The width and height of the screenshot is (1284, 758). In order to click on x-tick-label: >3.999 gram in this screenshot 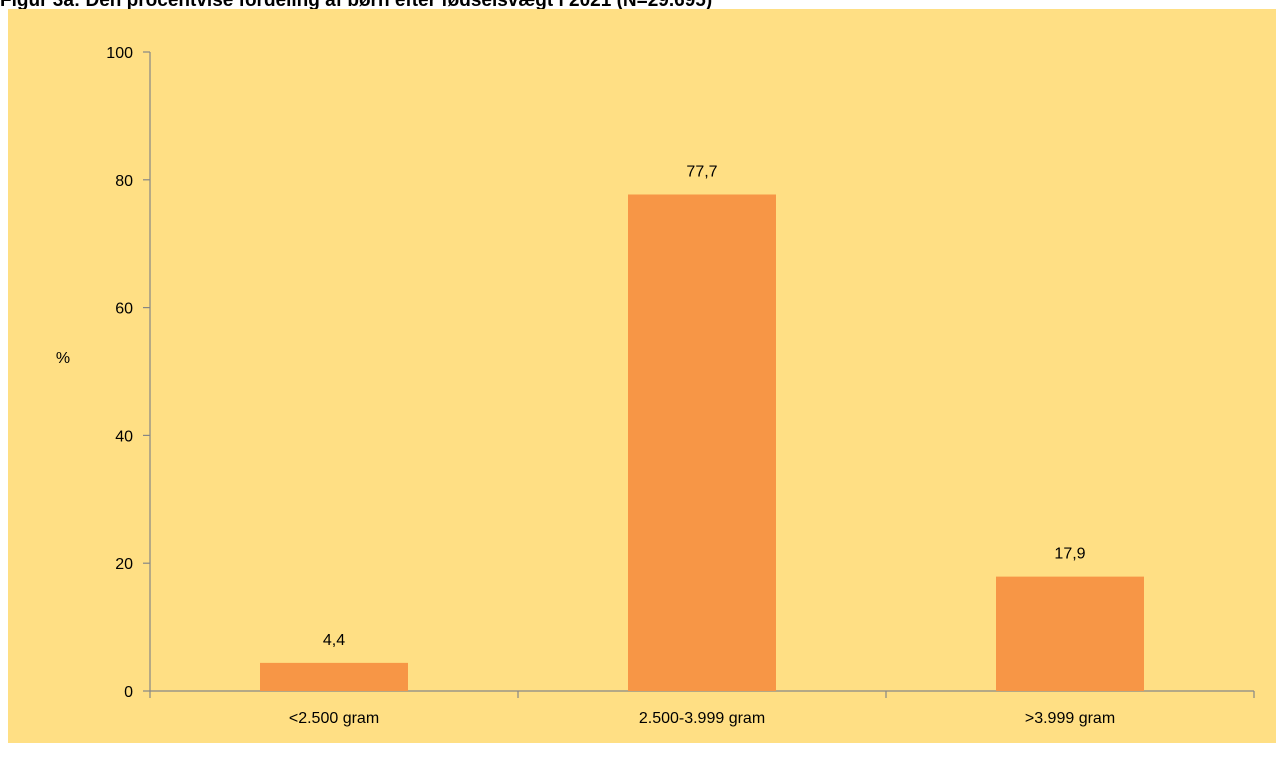, I will do `click(1070, 718)`.